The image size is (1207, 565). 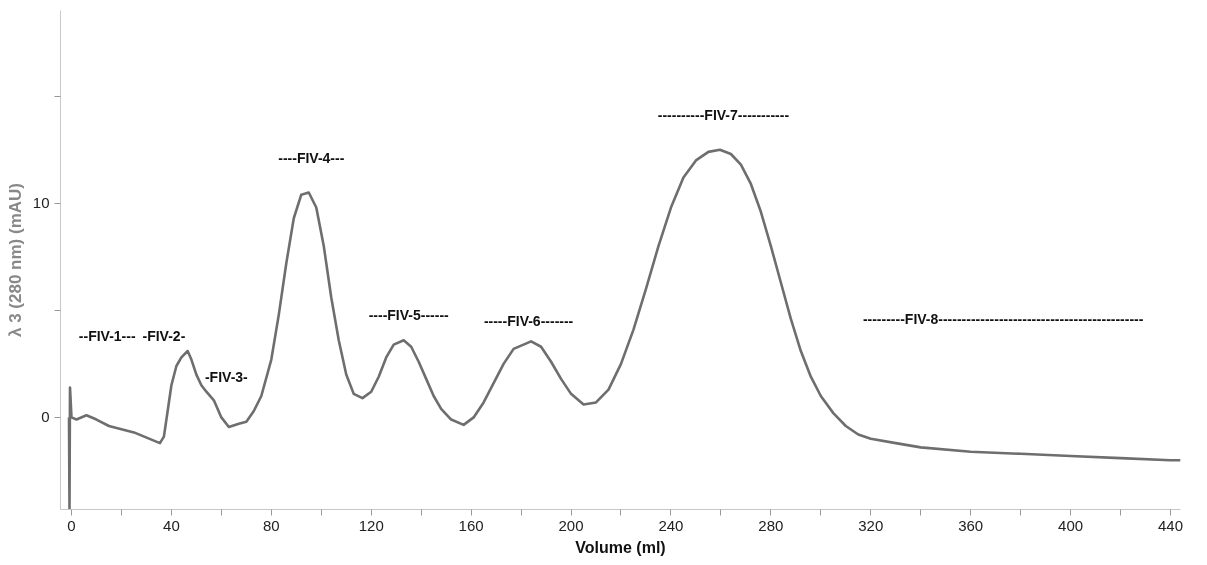 I want to click on x-tick-label: 120, so click(x=371, y=525).